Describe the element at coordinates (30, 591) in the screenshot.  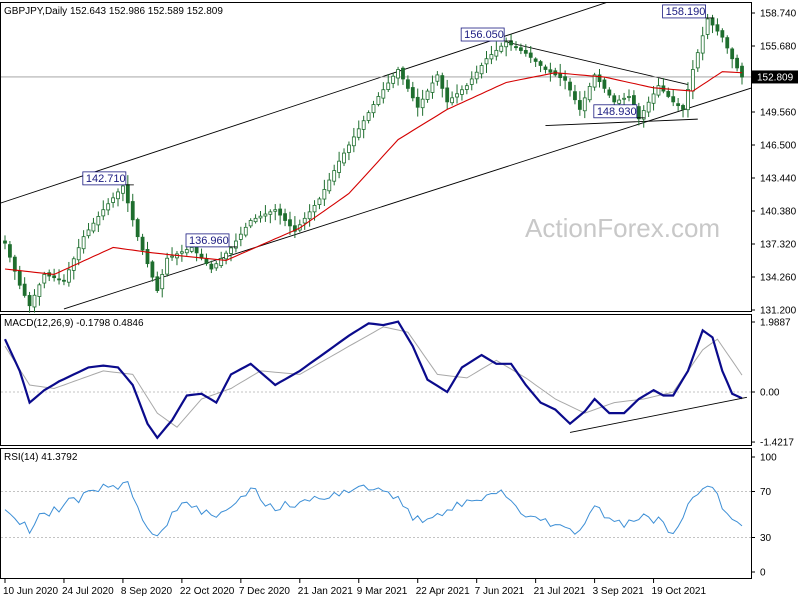
I see `x-tick-label: 10 Jun 2020` at that location.